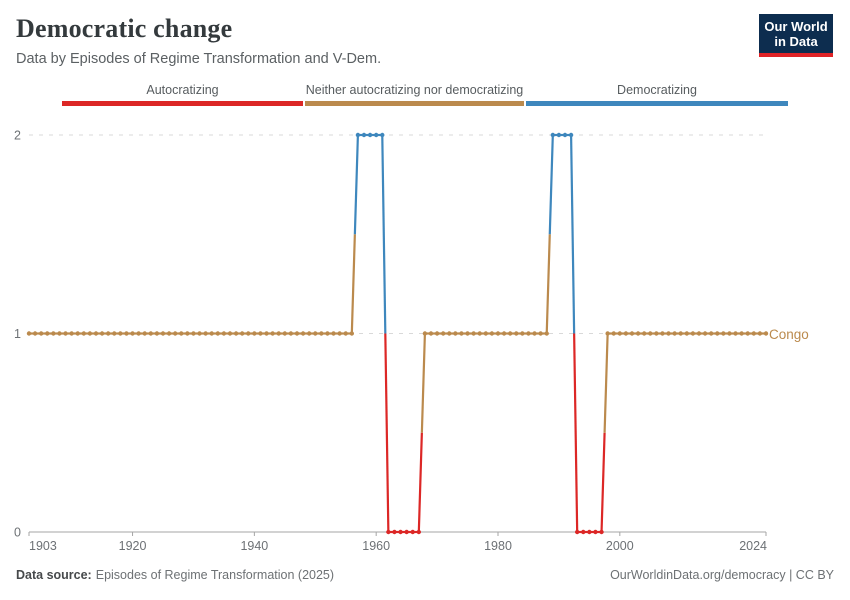 The width and height of the screenshot is (850, 600). What do you see at coordinates (620, 546) in the screenshot?
I see `x-tick-2000: 2000` at bounding box center [620, 546].